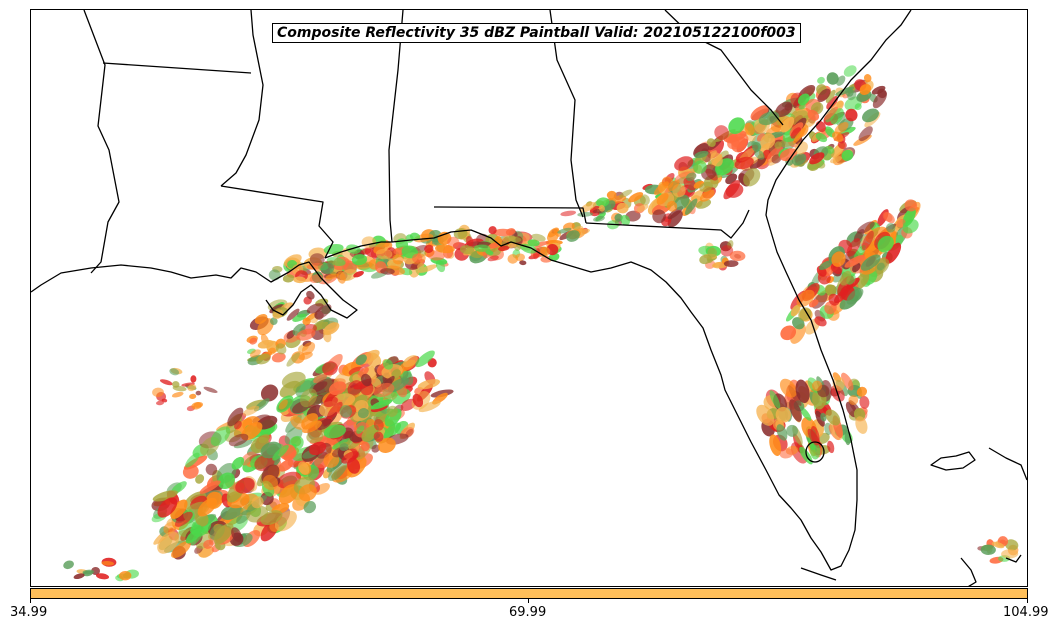  I want to click on colorbar-label-max: 104.99, so click(1026, 612).